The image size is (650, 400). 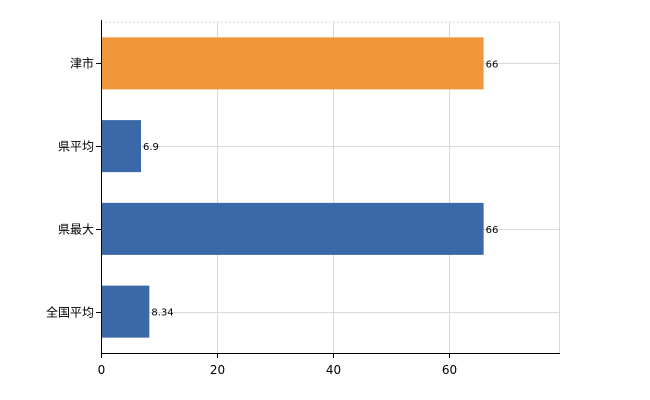 What do you see at coordinates (492, 230) in the screenshot?
I see `data-label-3: 66` at bounding box center [492, 230].